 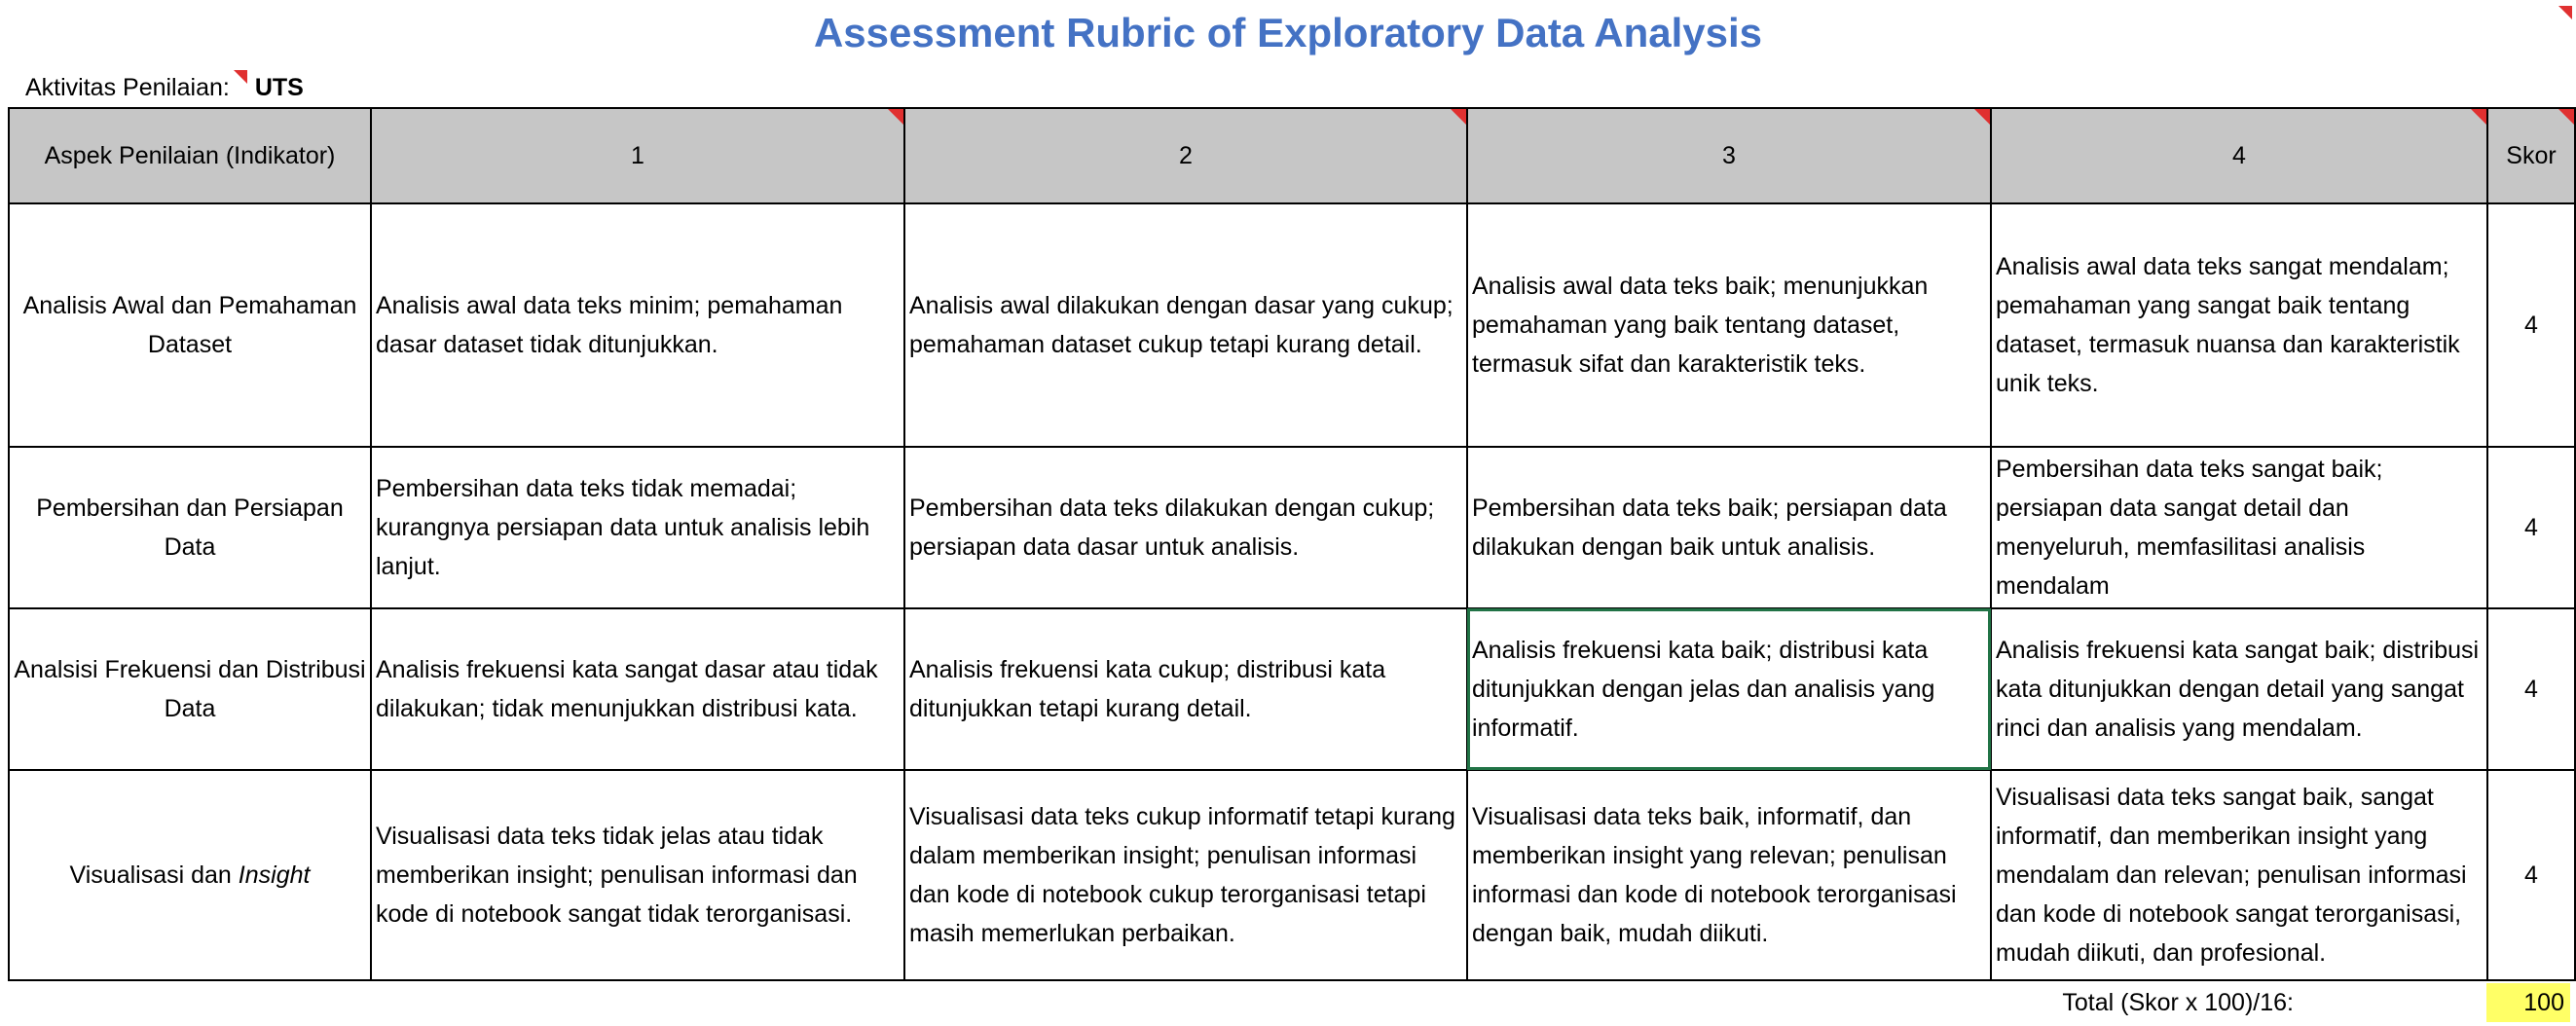 What do you see at coordinates (2239, 155) in the screenshot?
I see `header-level-4: 4` at bounding box center [2239, 155].